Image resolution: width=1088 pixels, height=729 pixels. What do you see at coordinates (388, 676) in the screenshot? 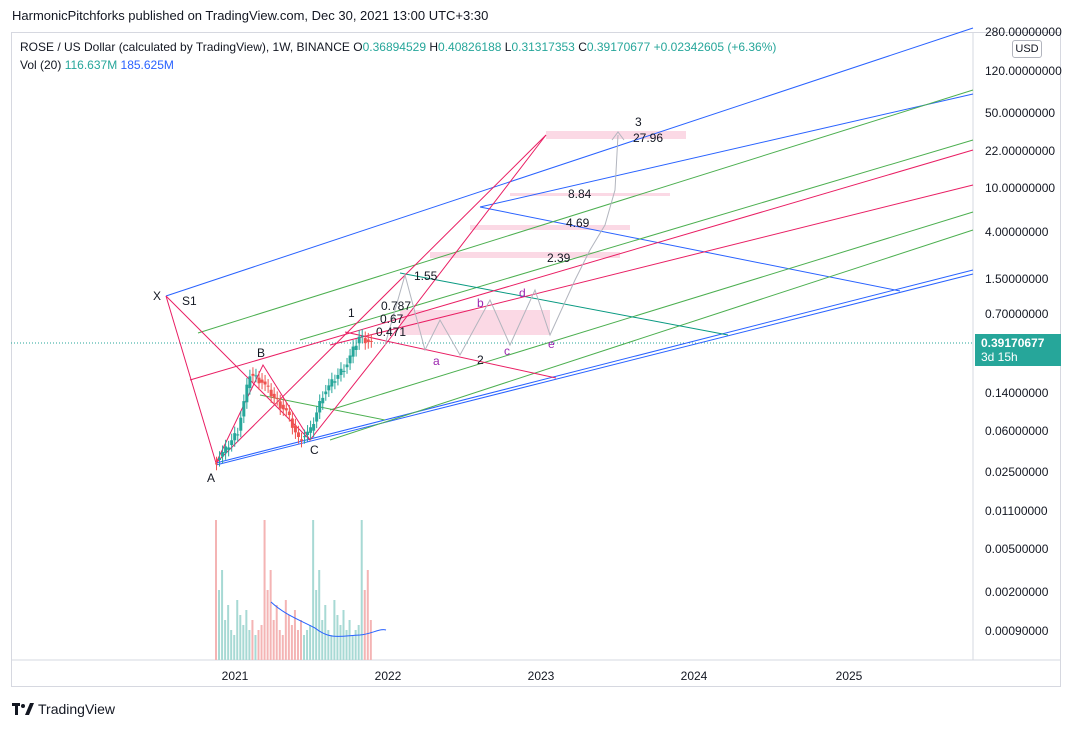
I see `time-tick-label: 2022` at bounding box center [388, 676].